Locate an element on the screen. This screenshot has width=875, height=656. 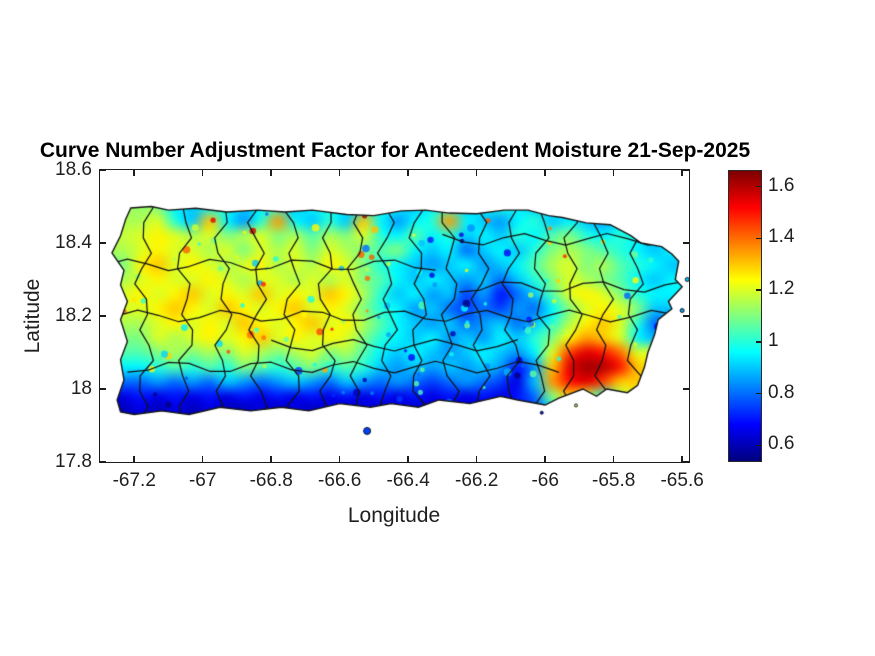
colorbar-tick-label: 1.6 is located at coordinates (781, 185).